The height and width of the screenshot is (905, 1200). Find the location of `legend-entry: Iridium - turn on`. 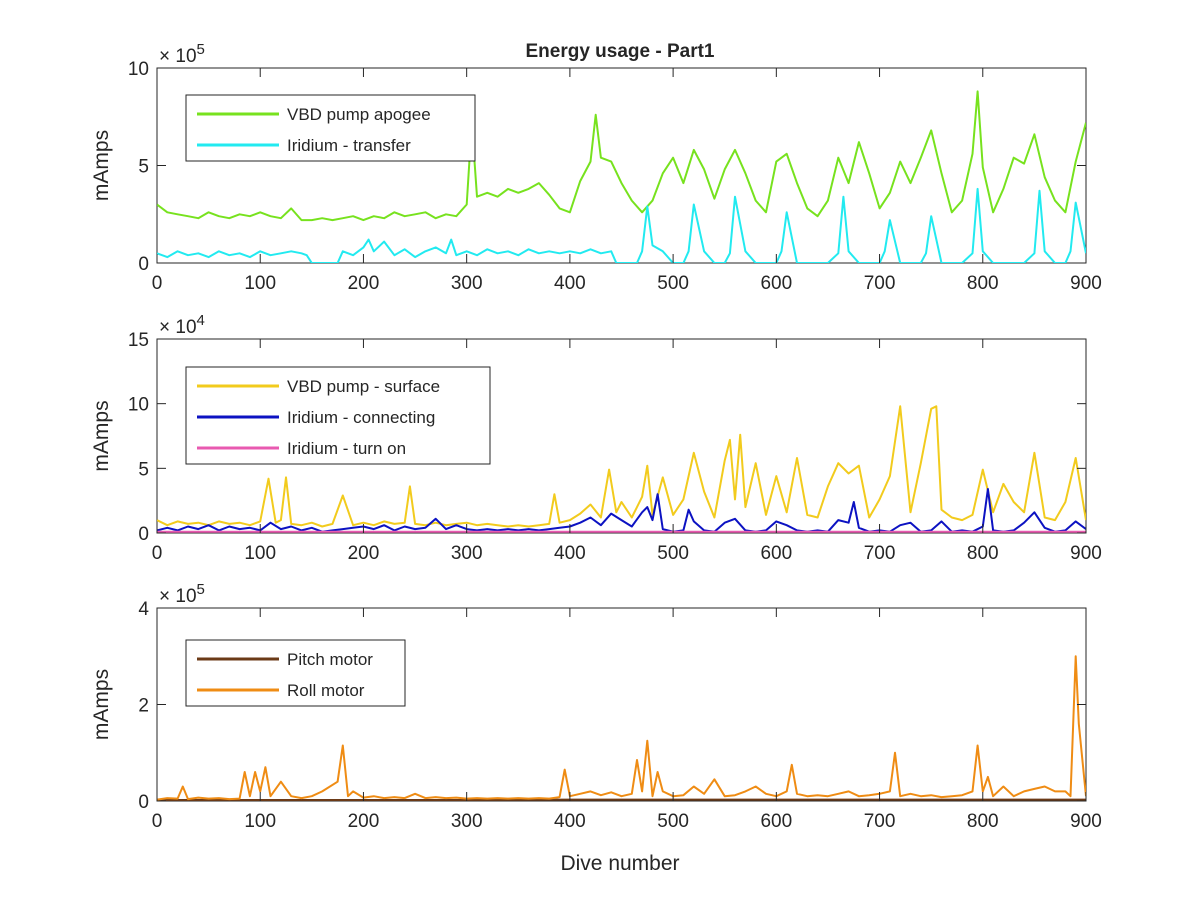

legend-entry: Iridium - turn on is located at coordinates (346, 448).